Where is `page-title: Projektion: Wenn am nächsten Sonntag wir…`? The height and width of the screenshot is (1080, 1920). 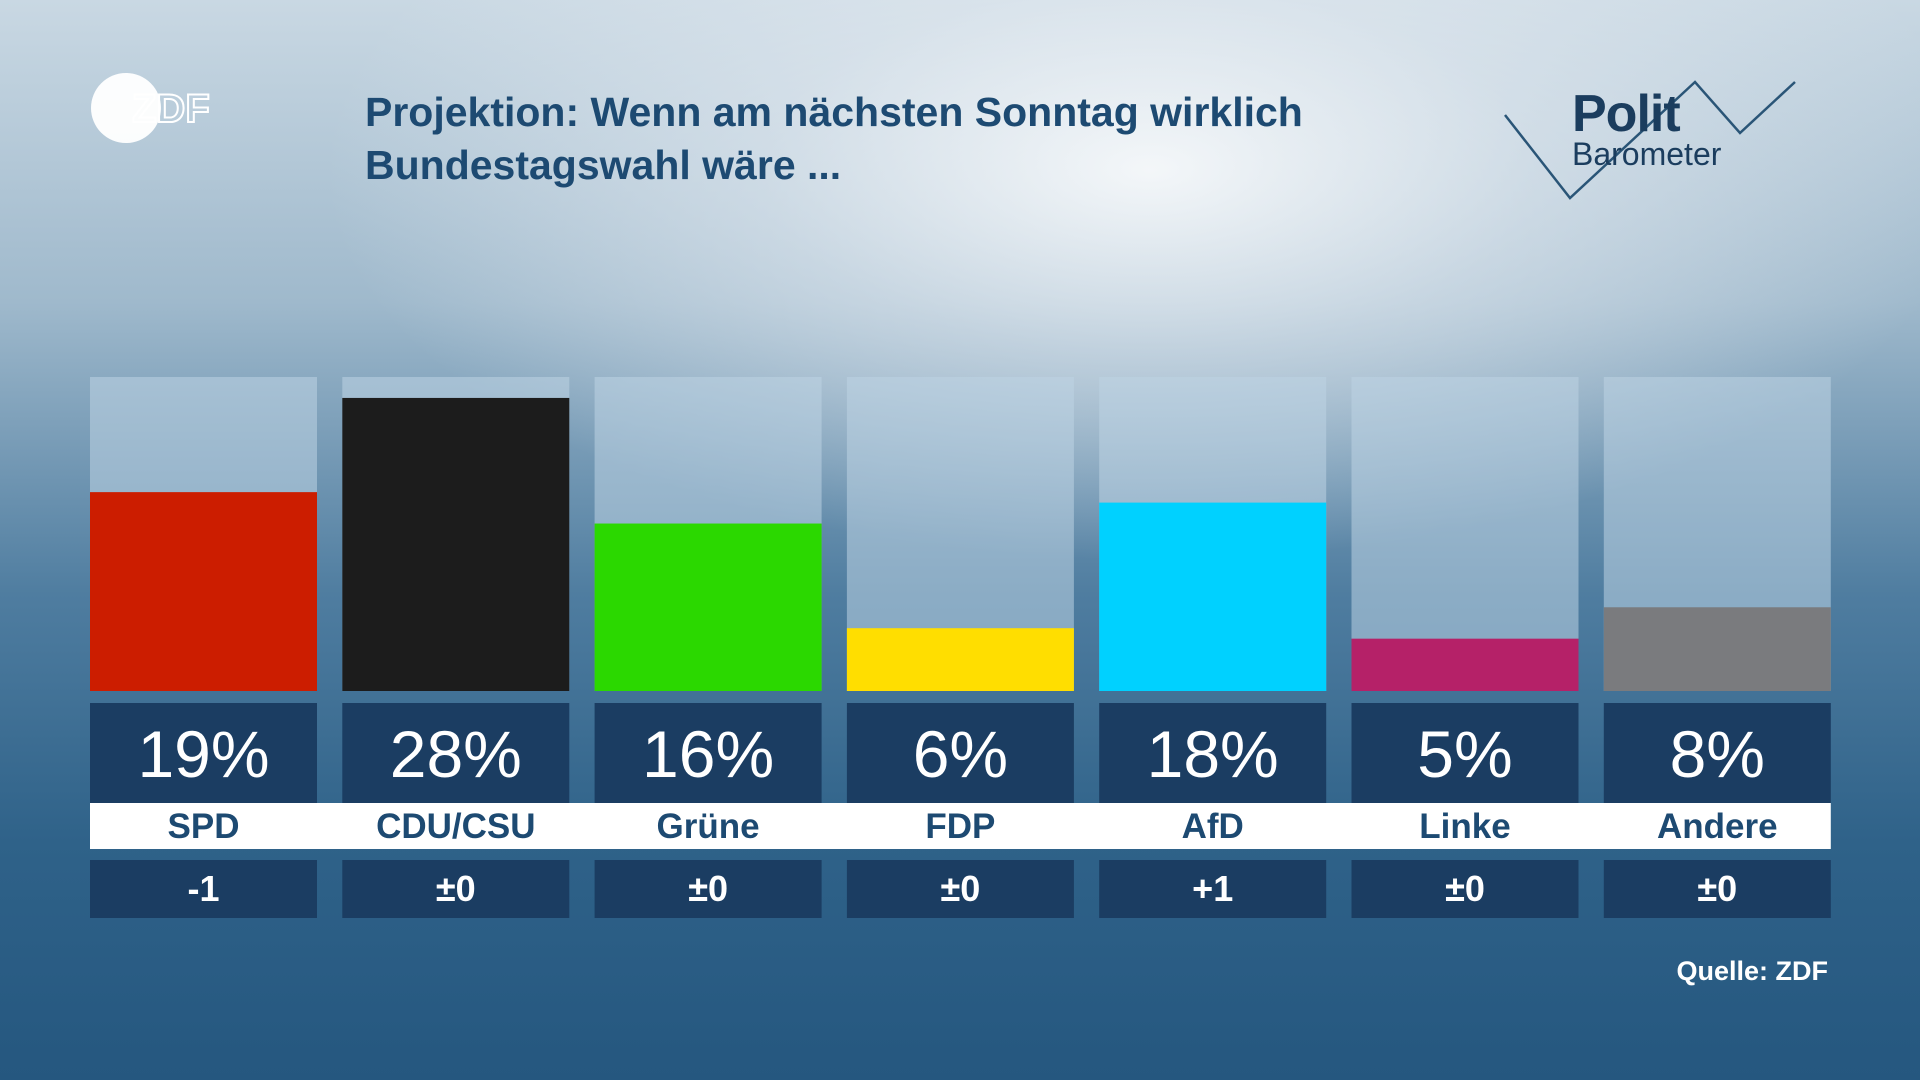
page-title: Projektion: Wenn am nächsten Sonntag wir… is located at coordinates (915, 139).